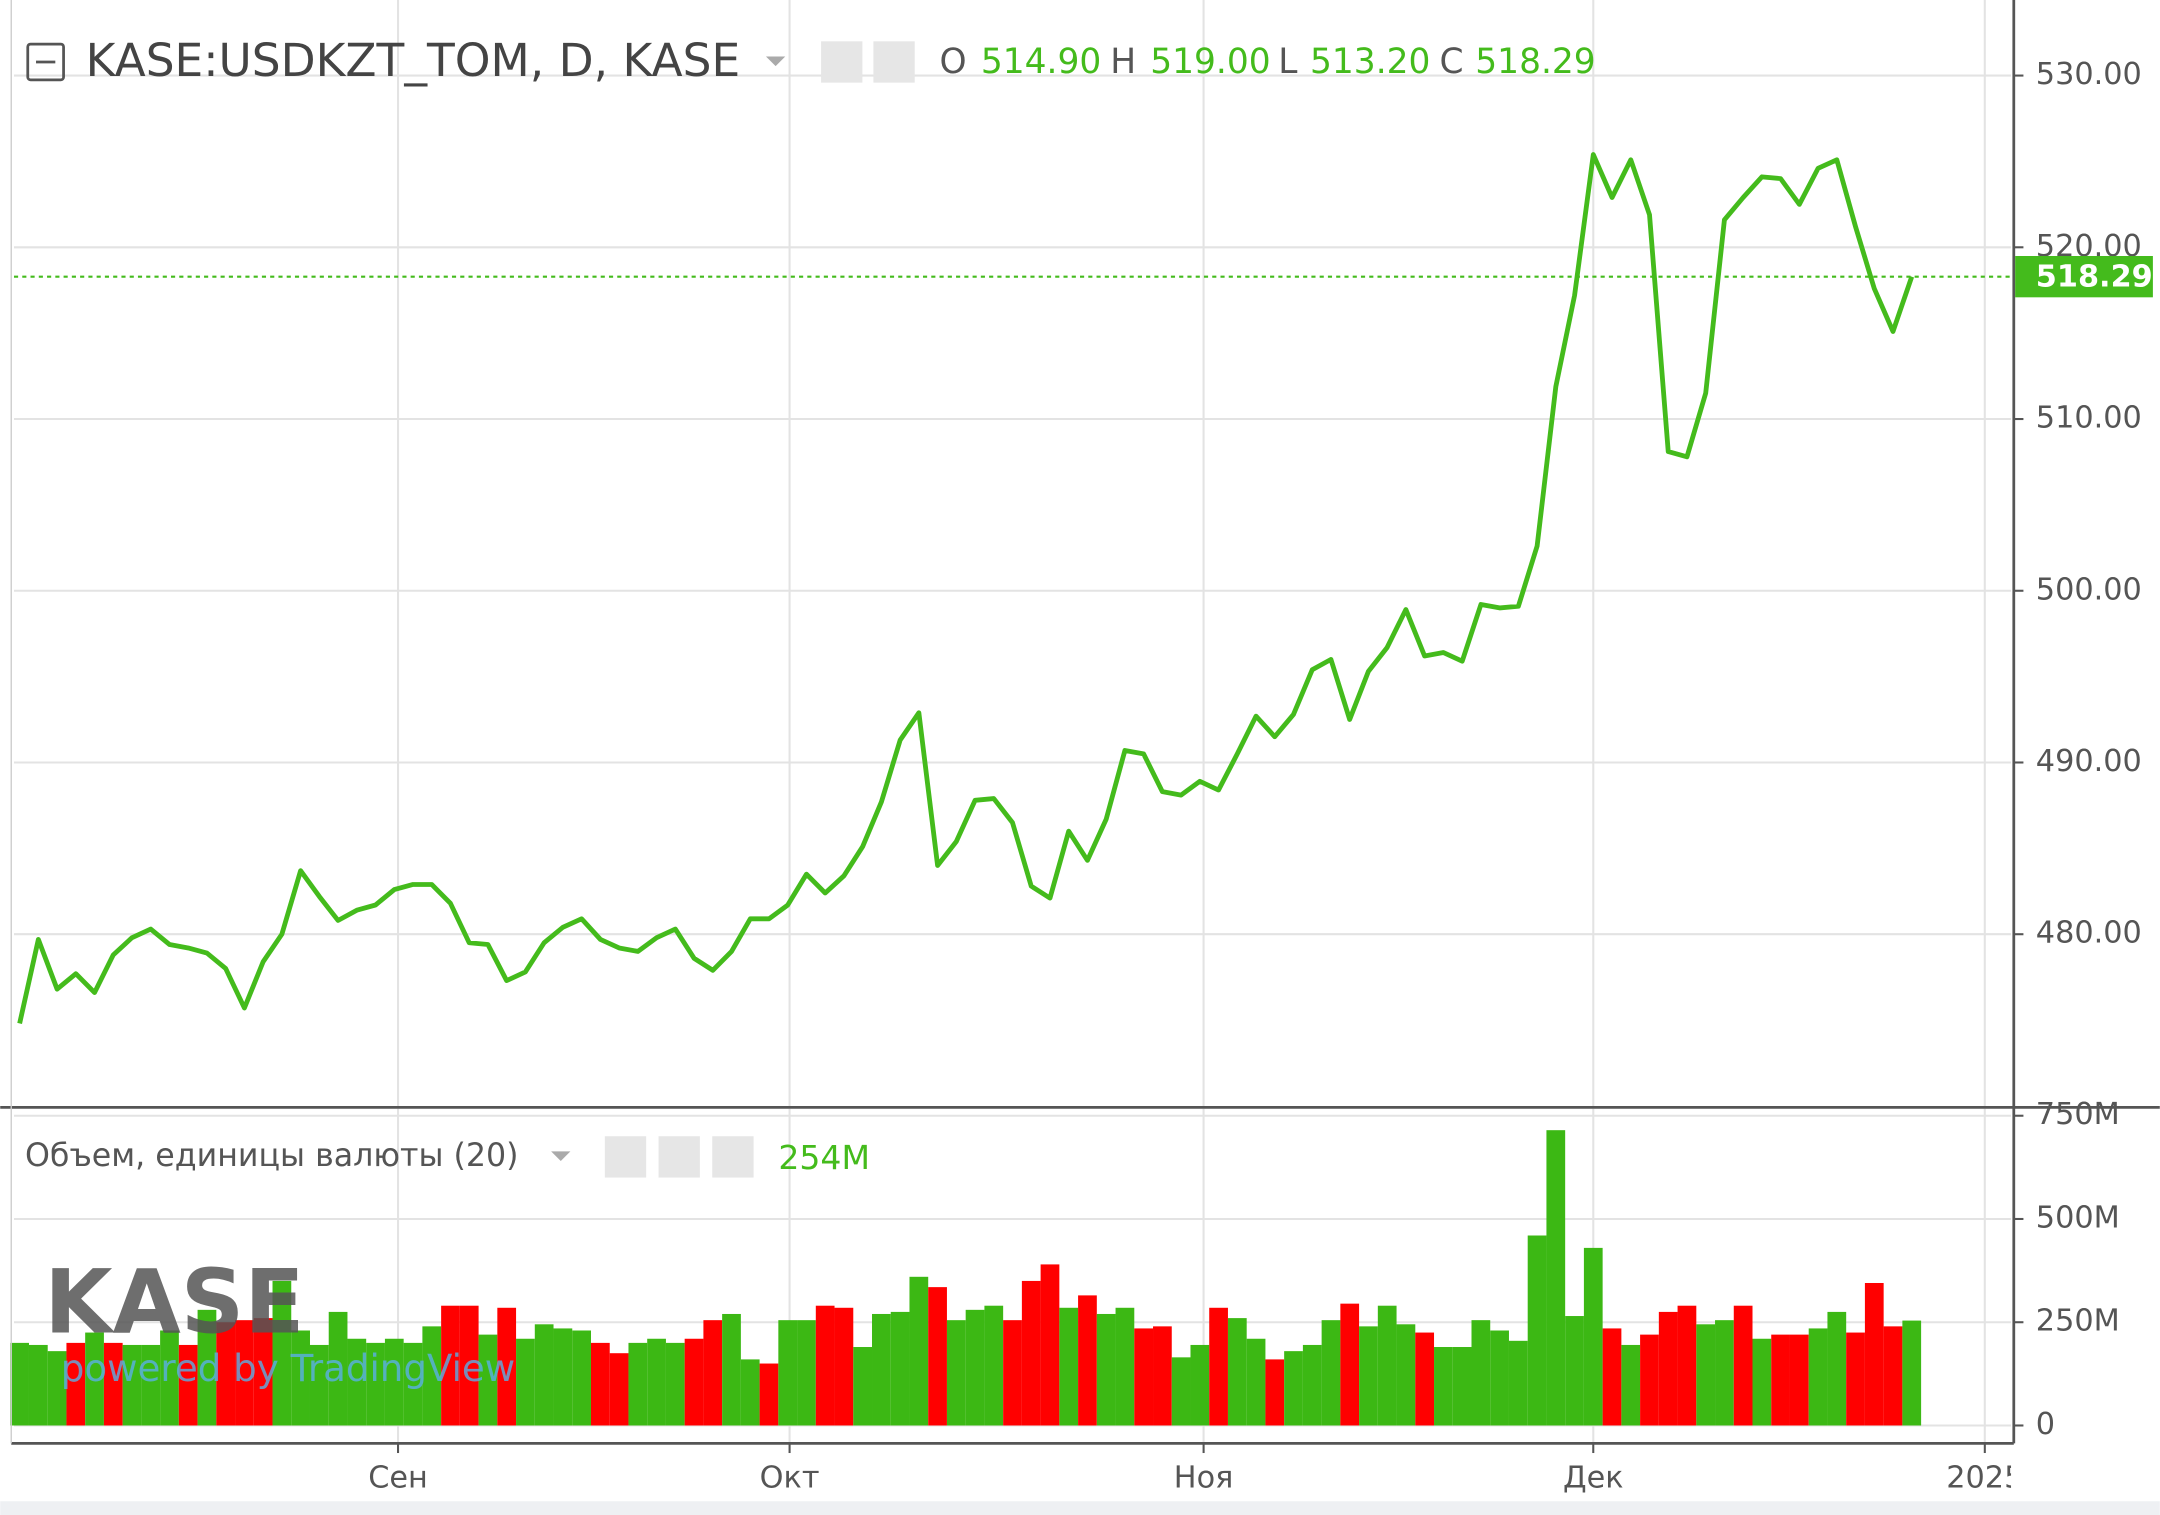 The image size is (2160, 1515). Describe the element at coordinates (790, 1478) in the screenshot. I see `x-tick-label: Окт` at that location.